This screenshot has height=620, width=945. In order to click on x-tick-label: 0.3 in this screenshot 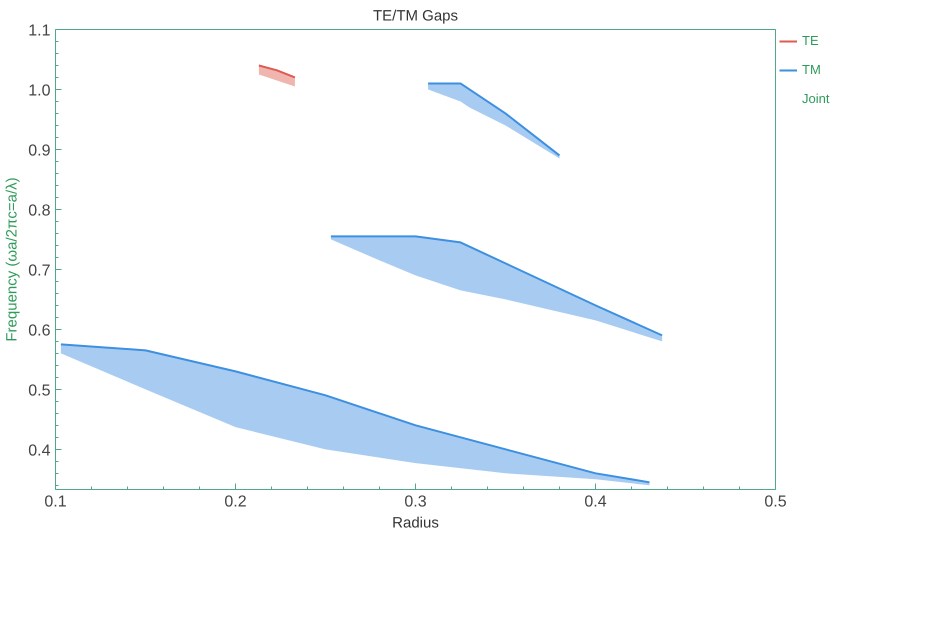, I will do `click(415, 502)`.